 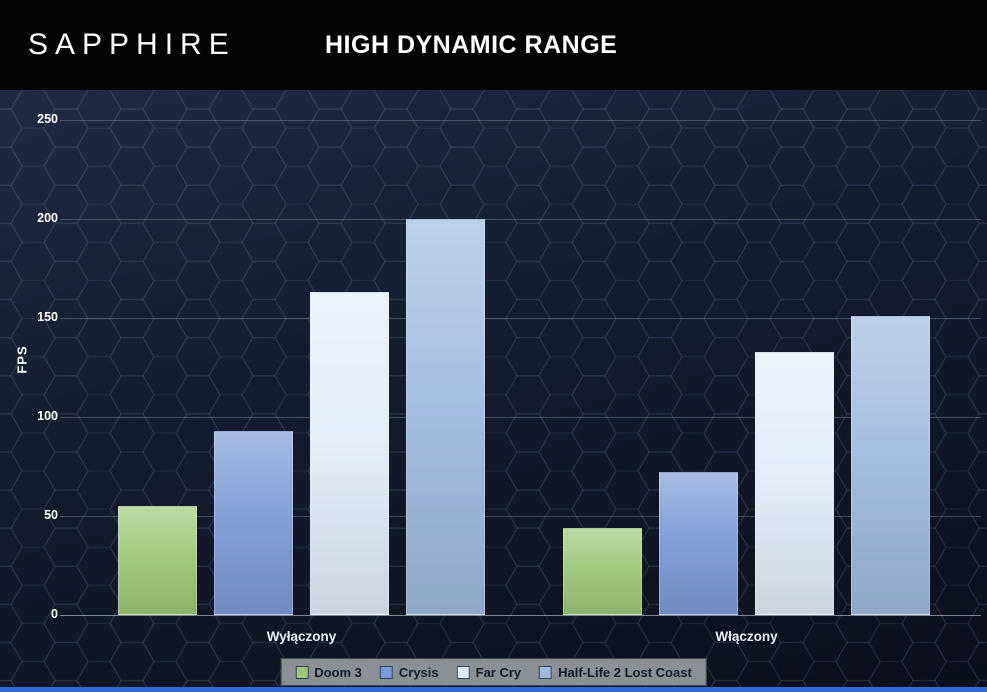 I want to click on legend-item: Half-Life 2 Lost Coast, so click(x=615, y=672).